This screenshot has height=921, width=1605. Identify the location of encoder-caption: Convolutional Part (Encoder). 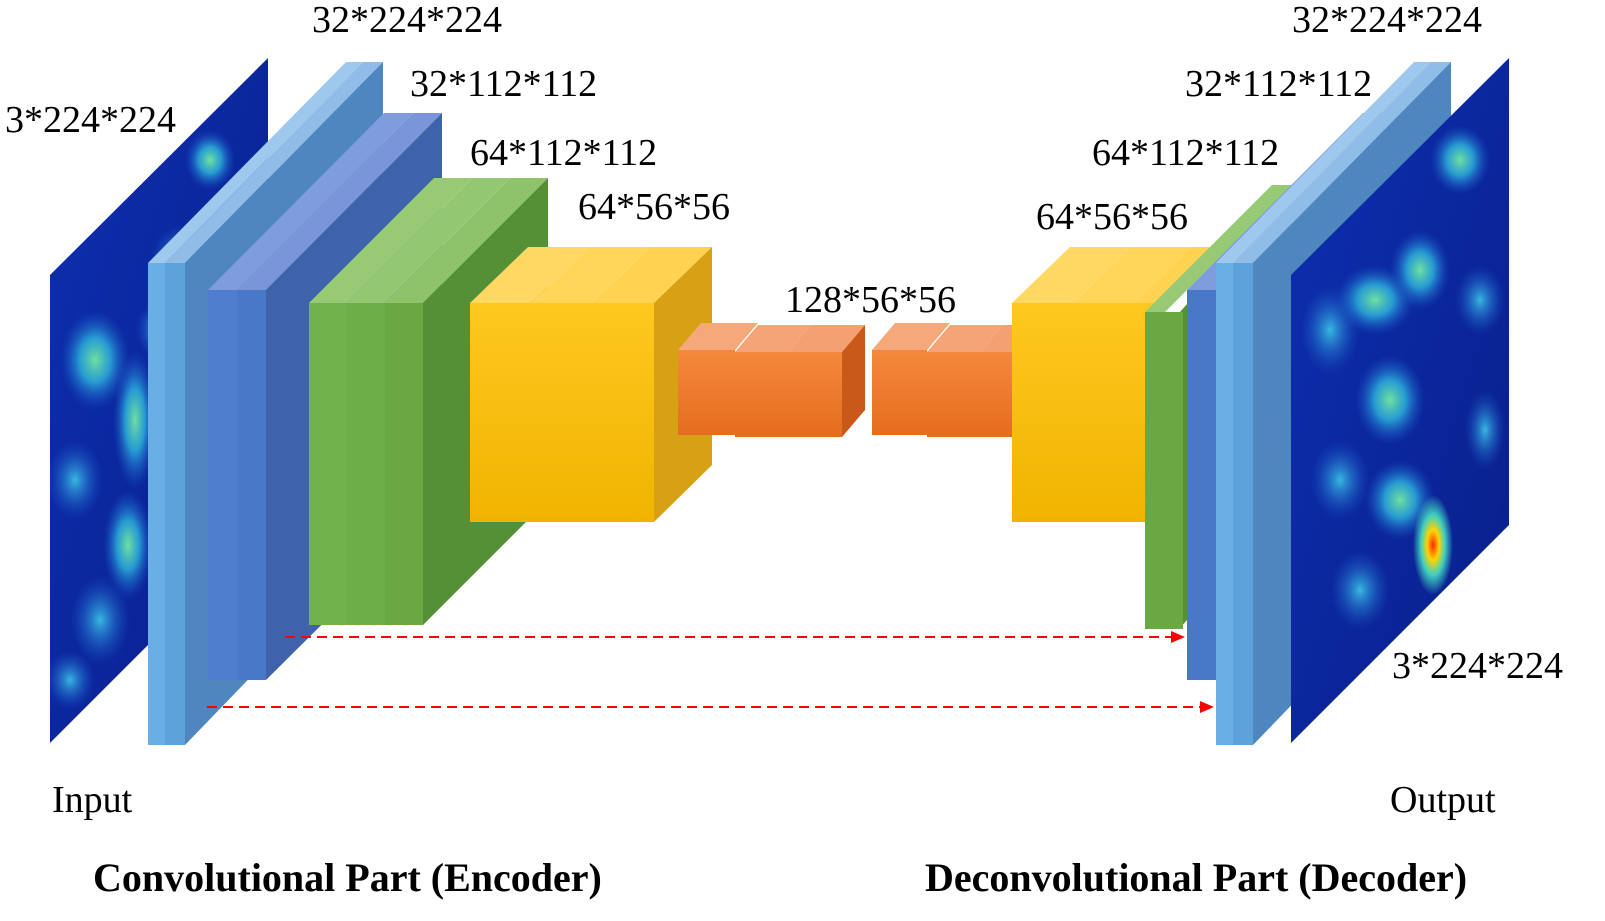
(347, 877).